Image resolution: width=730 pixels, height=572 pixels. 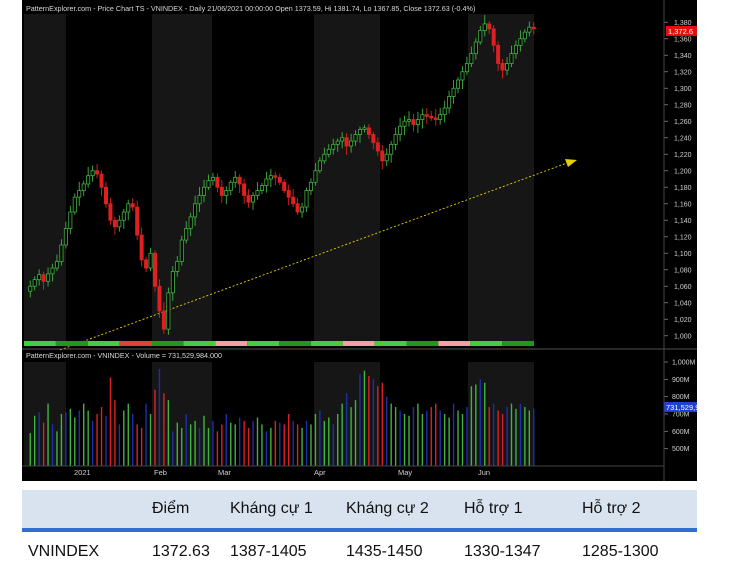 What do you see at coordinates (620, 551) in the screenshot?
I see `table-cell: 1285-1300` at bounding box center [620, 551].